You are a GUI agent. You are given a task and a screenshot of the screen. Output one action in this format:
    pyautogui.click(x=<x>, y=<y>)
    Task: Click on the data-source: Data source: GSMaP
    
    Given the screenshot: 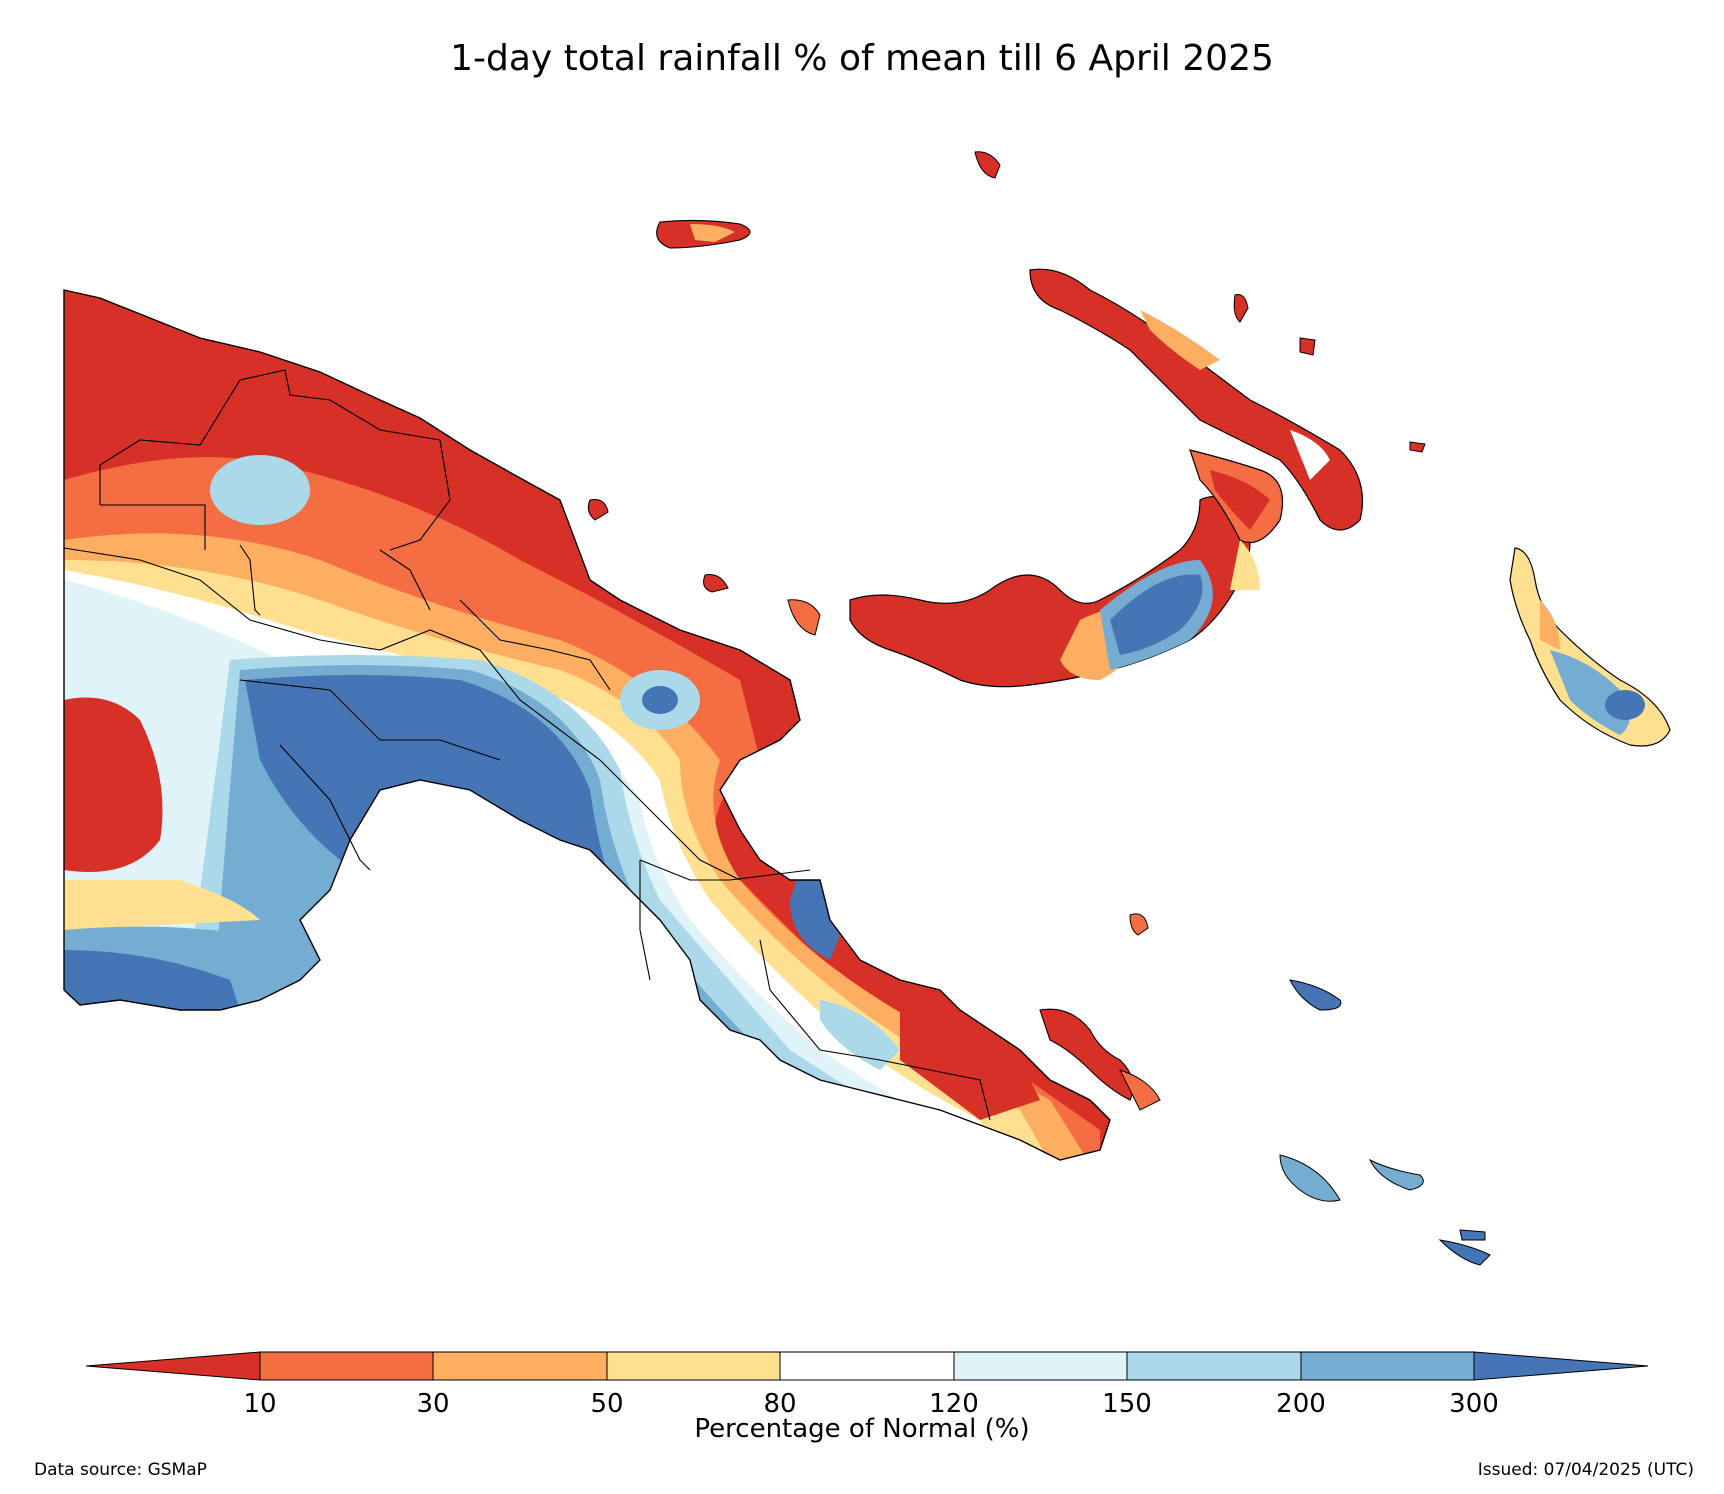 What is the action you would take?
    pyautogui.click(x=120, y=1470)
    